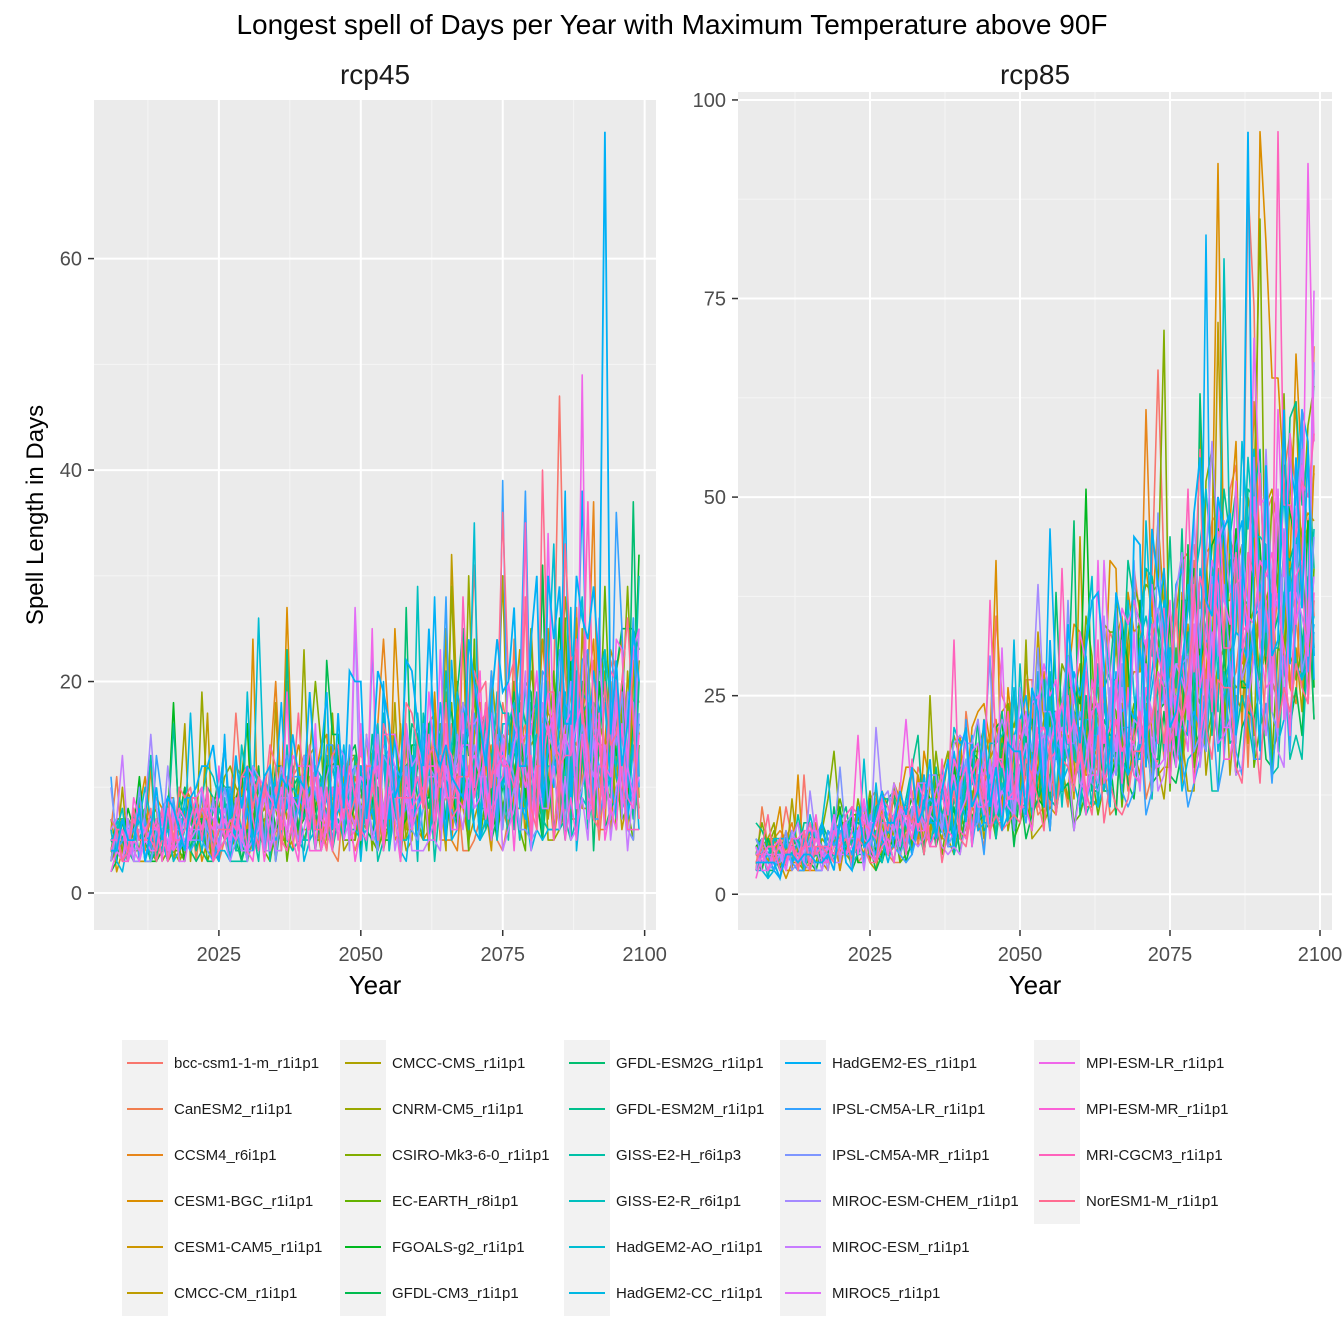 The height and width of the screenshot is (1344, 1344). I want to click on legend-label: MPI-ESM-LR_r1i1p1, so click(1155, 1063).